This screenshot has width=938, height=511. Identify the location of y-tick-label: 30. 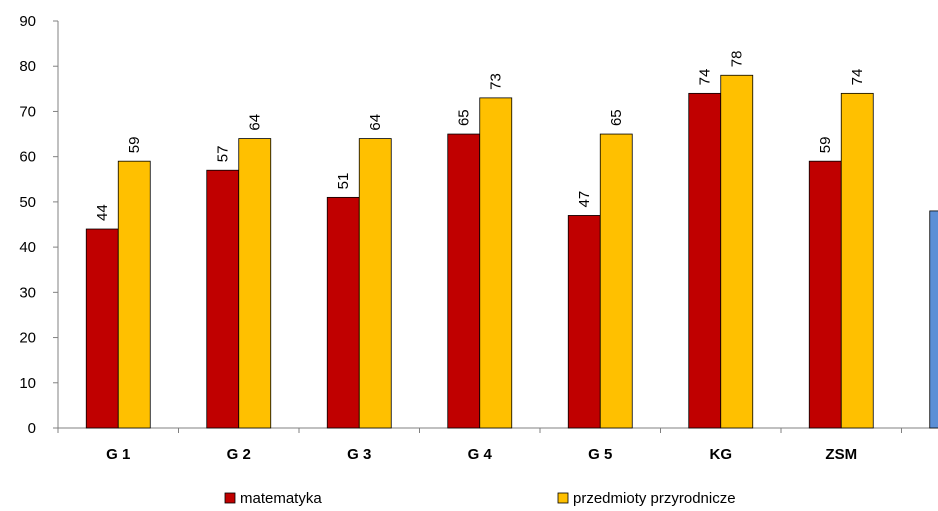
(27, 292).